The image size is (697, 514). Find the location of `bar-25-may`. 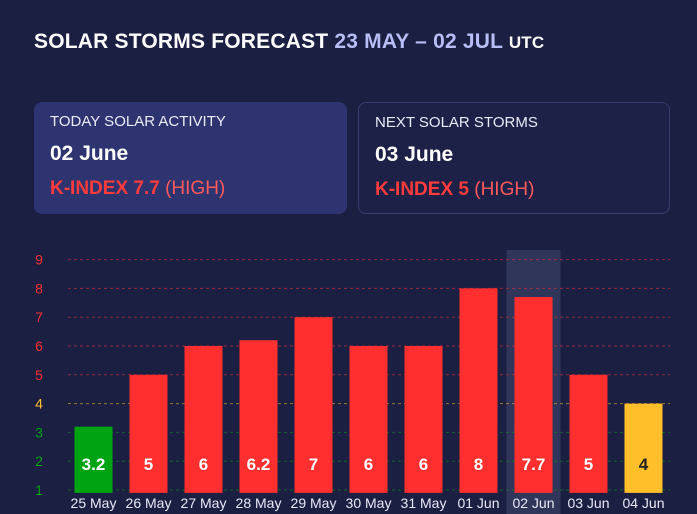

bar-25-may is located at coordinates (93, 459).